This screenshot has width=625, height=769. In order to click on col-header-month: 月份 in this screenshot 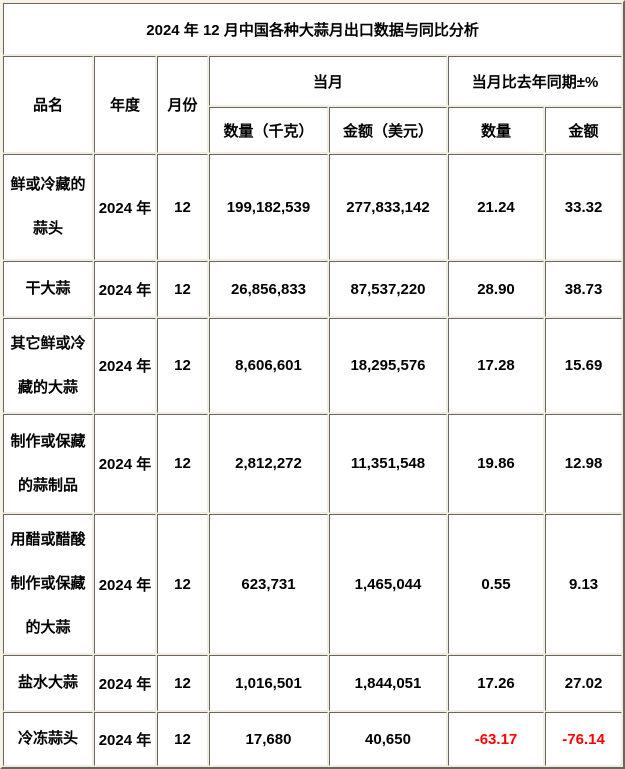, I will do `click(182, 104)`.